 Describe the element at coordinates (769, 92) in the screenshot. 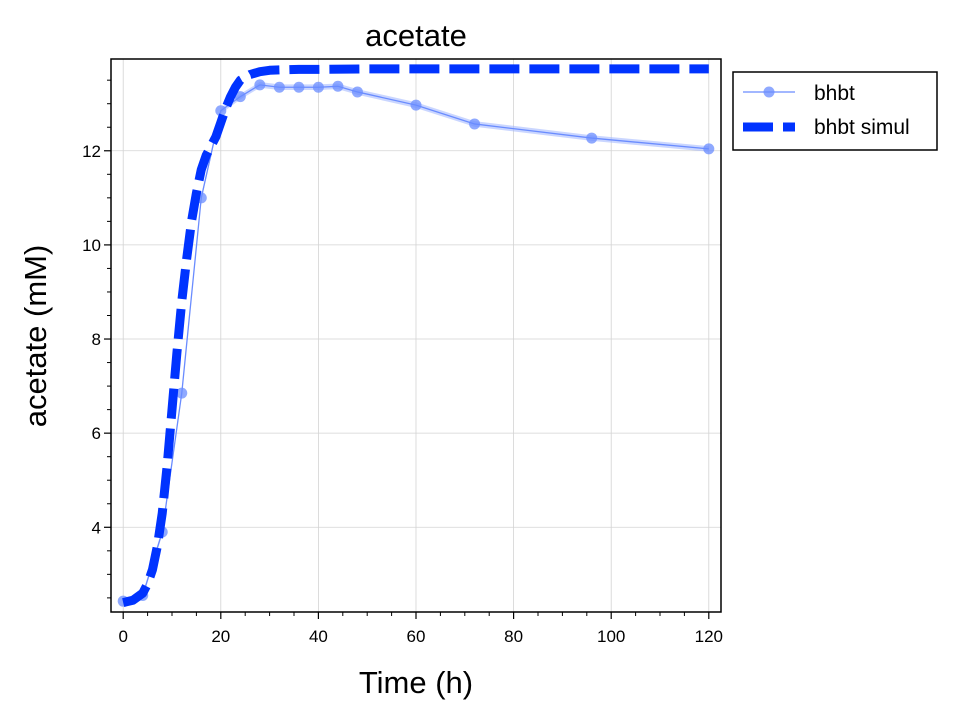

I see `legend-marker-bhbt` at that location.